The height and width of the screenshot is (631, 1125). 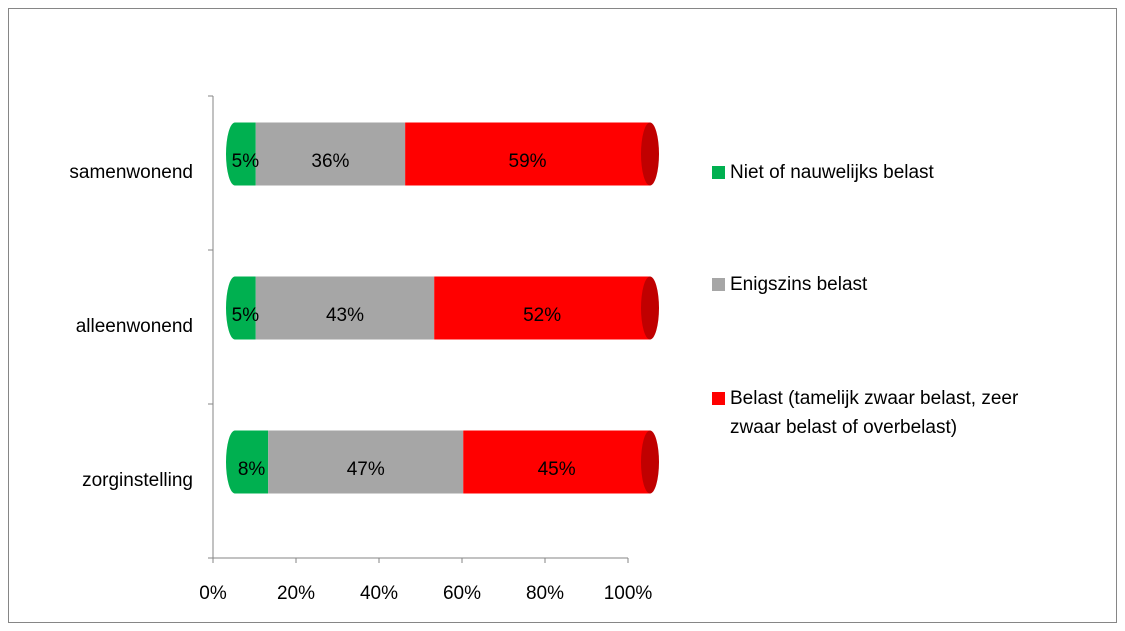 I want to click on x-tick-label: 20%, so click(x=296, y=593).